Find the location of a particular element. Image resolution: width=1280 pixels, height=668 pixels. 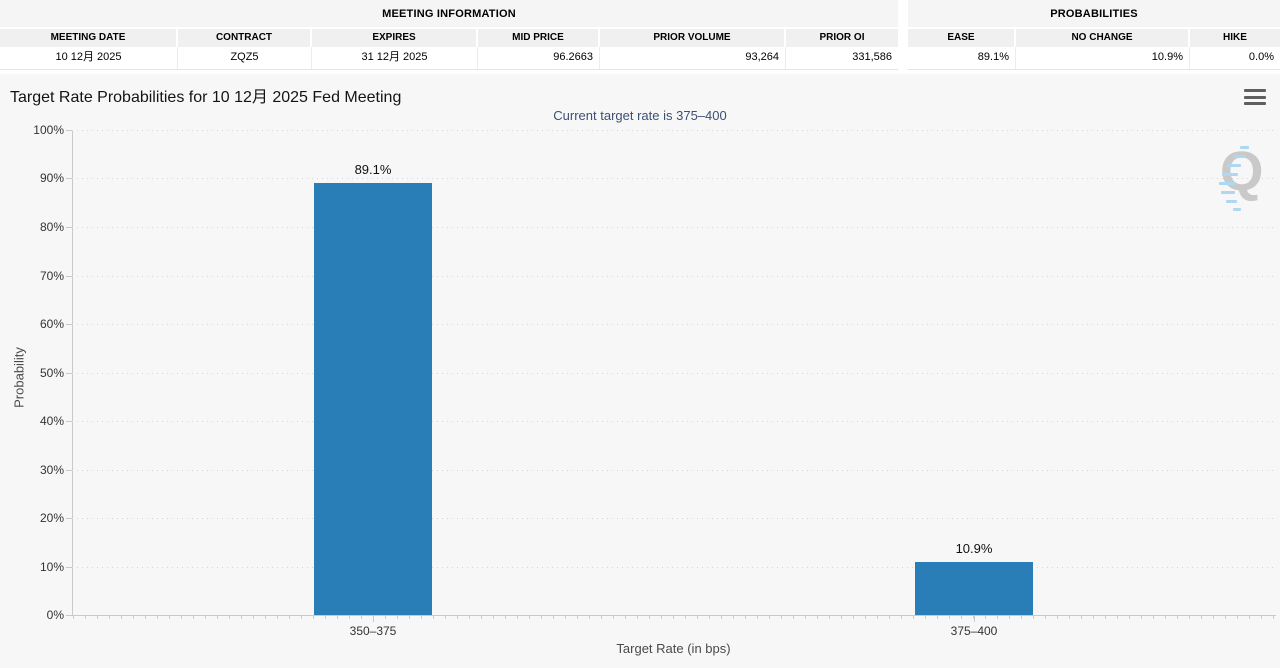

x-category-label-350–375: 350–375 is located at coordinates (373, 631).